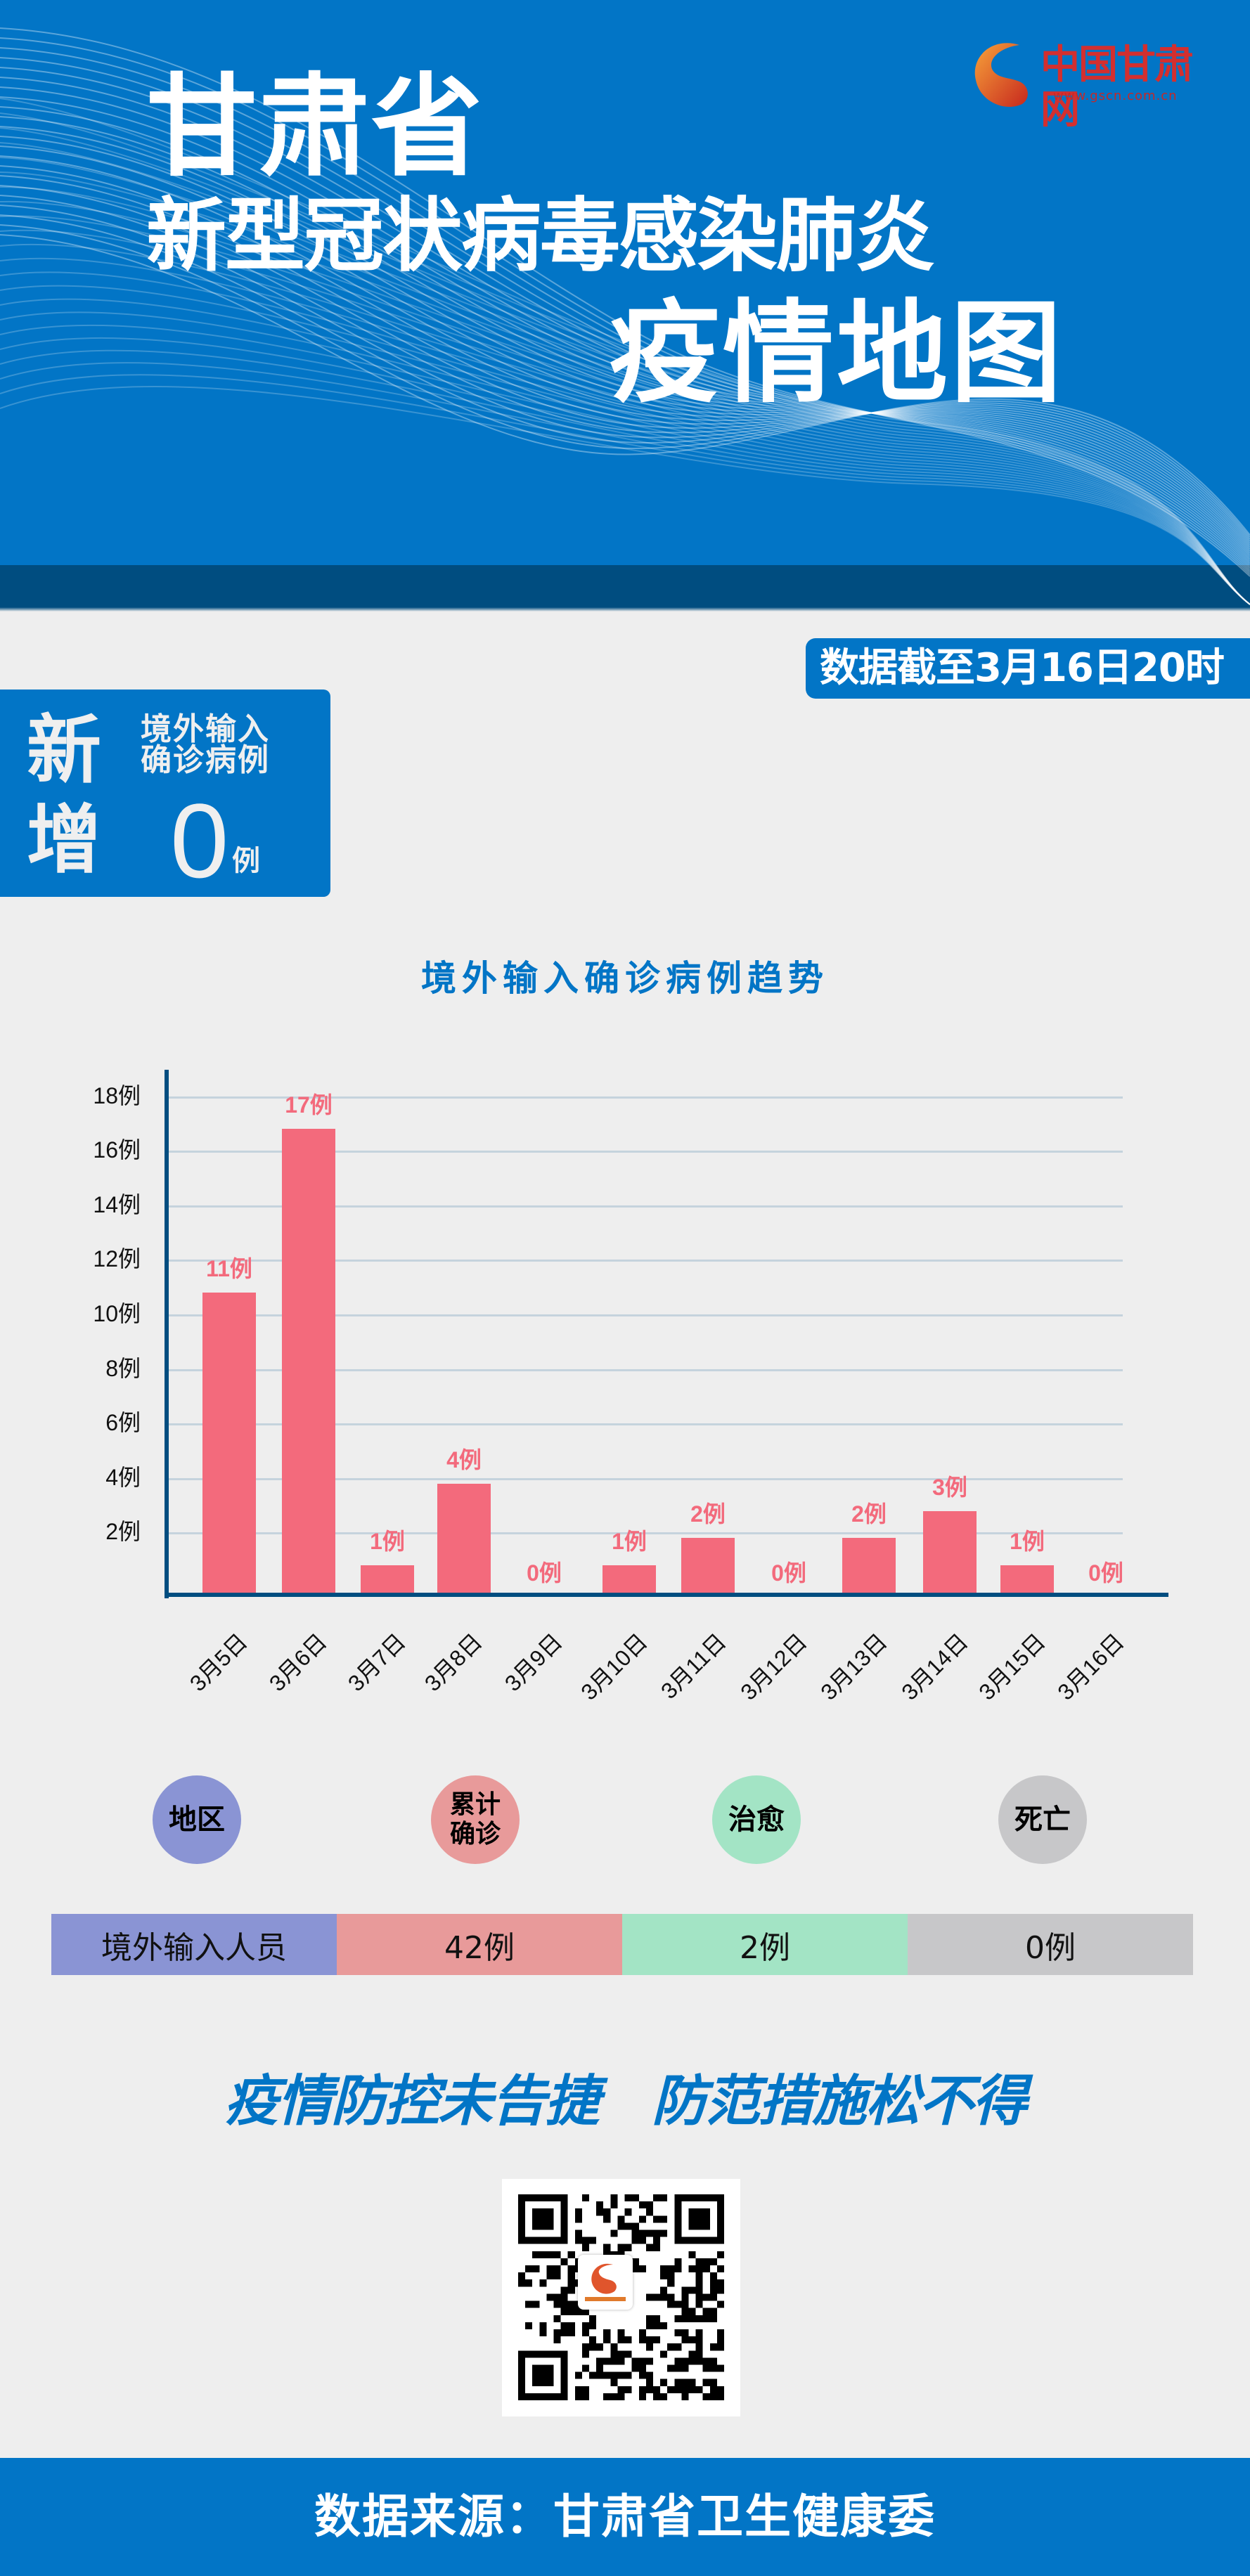 The image size is (1250, 2576). I want to click on stat-confirmed: 42例, so click(480, 1945).